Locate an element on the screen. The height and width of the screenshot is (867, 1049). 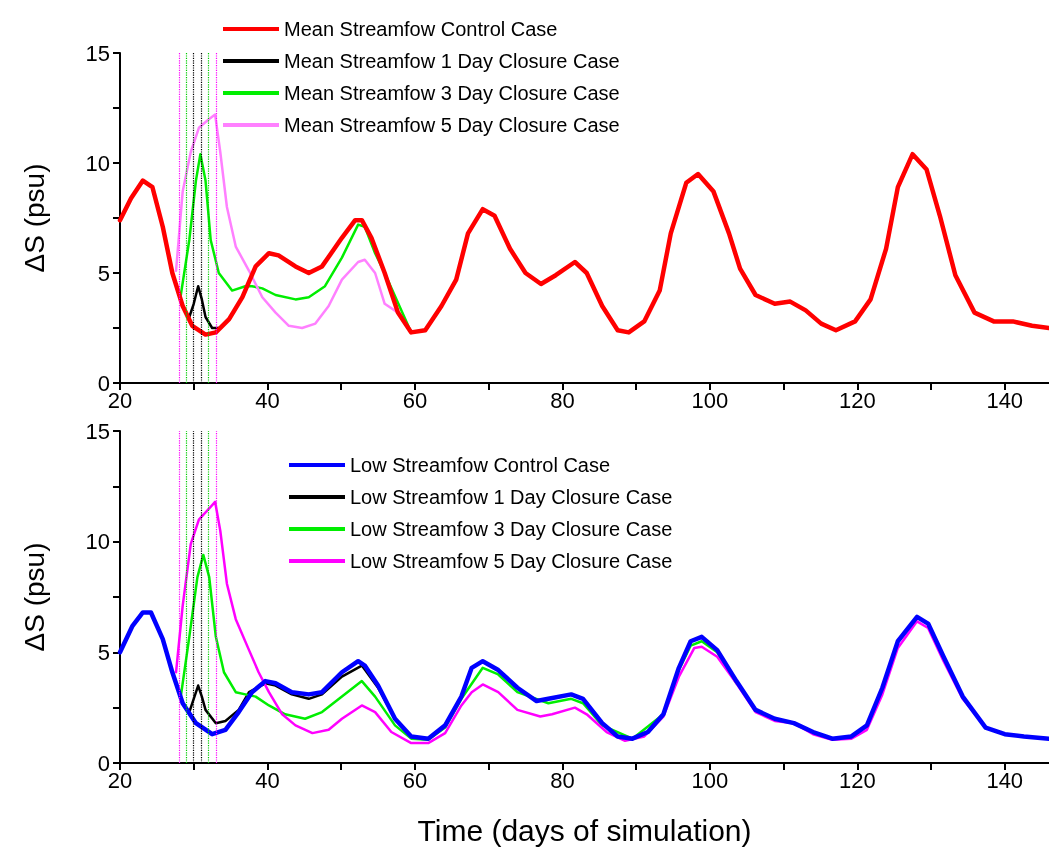
legend-label: Mean Streamfow 3 Day Closure Case is located at coordinates (452, 93).